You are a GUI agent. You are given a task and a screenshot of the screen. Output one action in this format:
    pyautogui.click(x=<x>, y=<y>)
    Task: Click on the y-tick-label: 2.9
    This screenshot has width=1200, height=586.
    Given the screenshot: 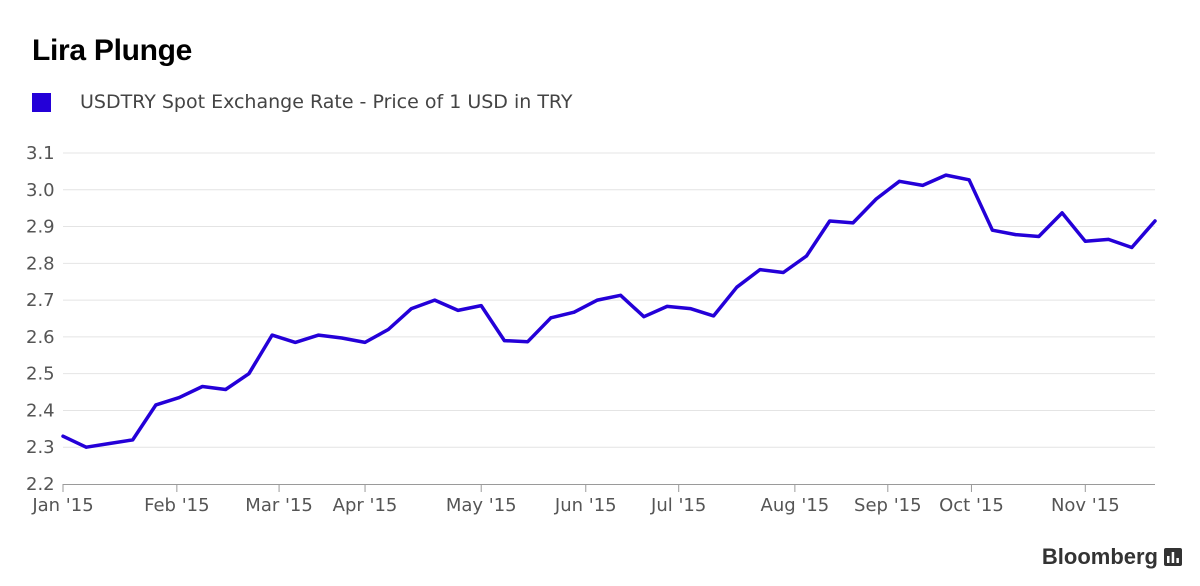 What is the action you would take?
    pyautogui.click(x=40, y=227)
    